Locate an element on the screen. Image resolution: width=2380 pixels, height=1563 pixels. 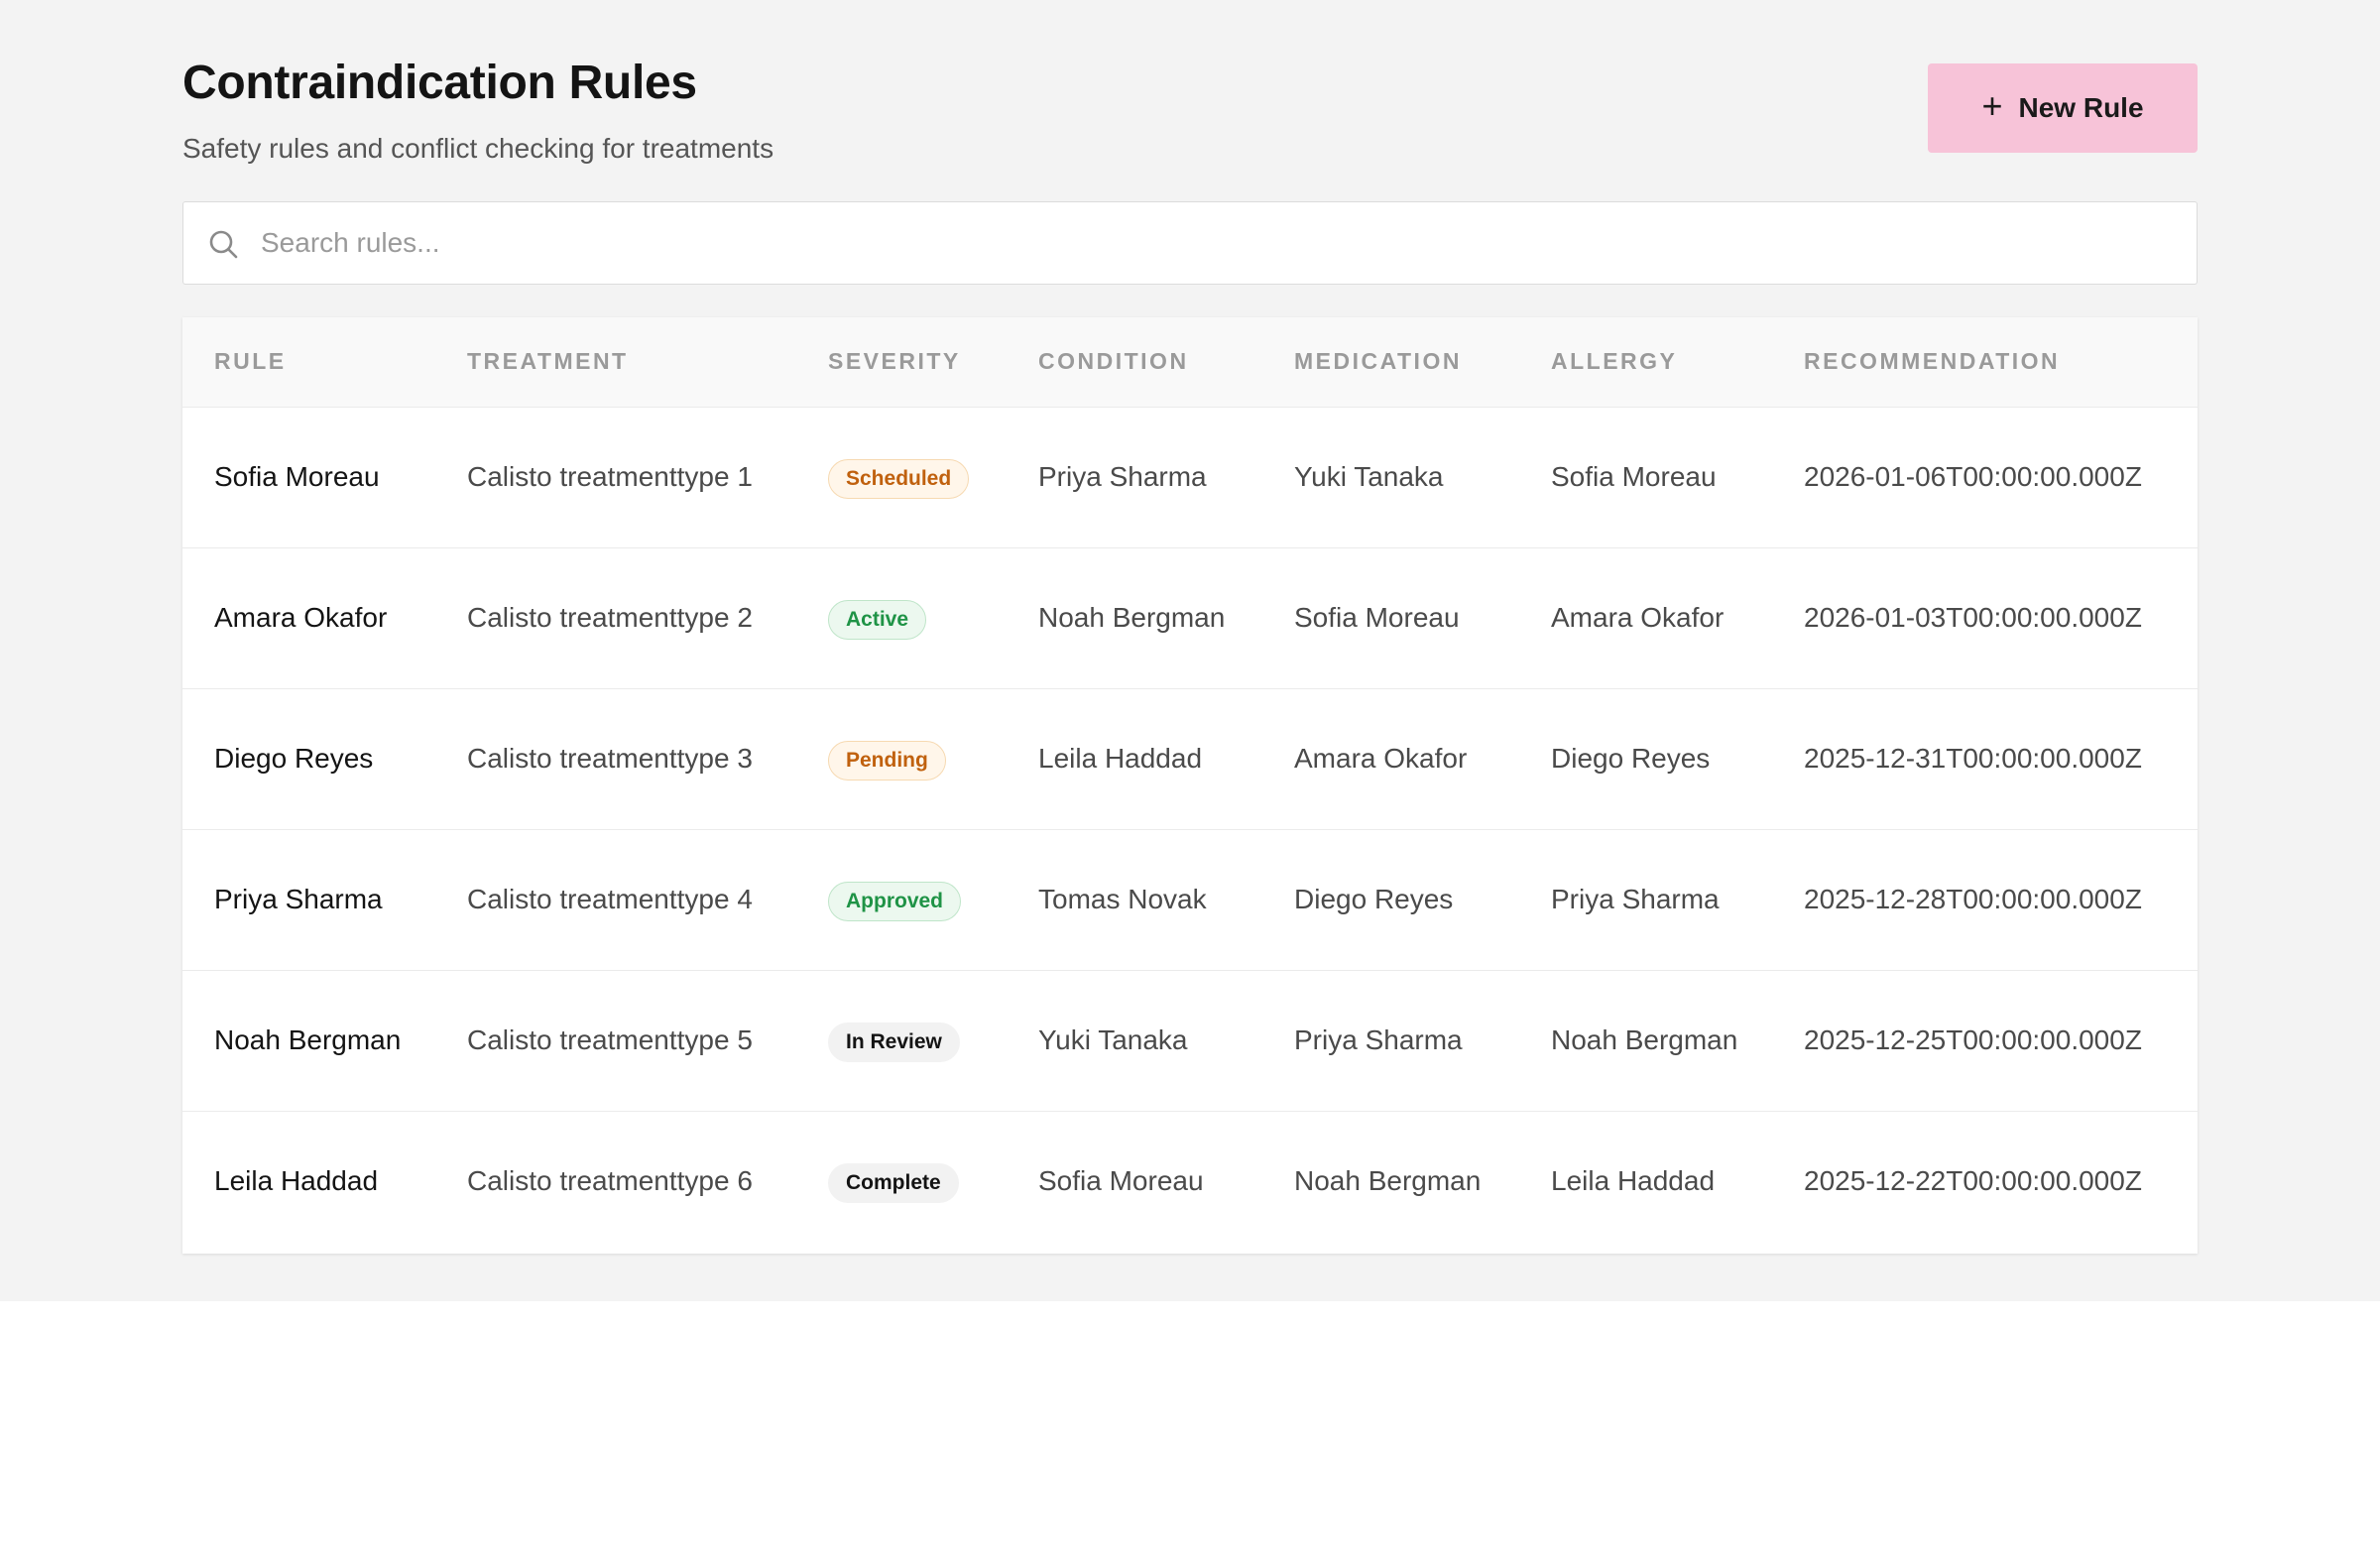
status-badge: Scheduled is located at coordinates (899, 479).